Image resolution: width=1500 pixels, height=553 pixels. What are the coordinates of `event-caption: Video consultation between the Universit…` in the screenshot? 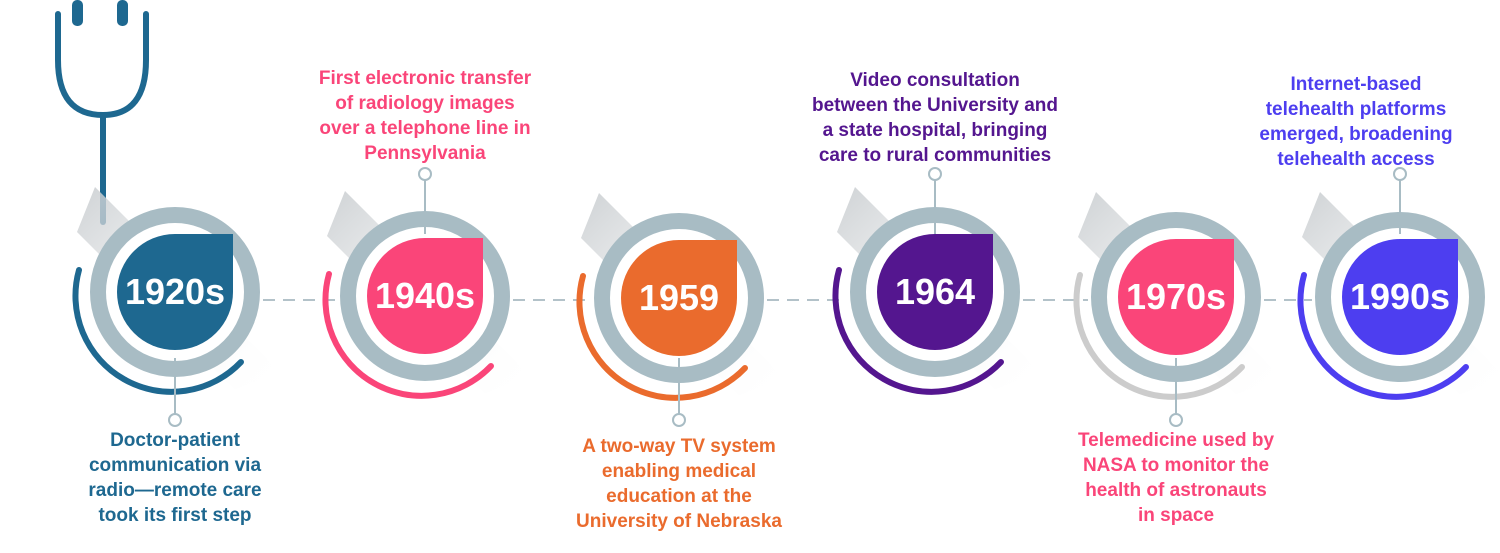 It's located at (934, 118).